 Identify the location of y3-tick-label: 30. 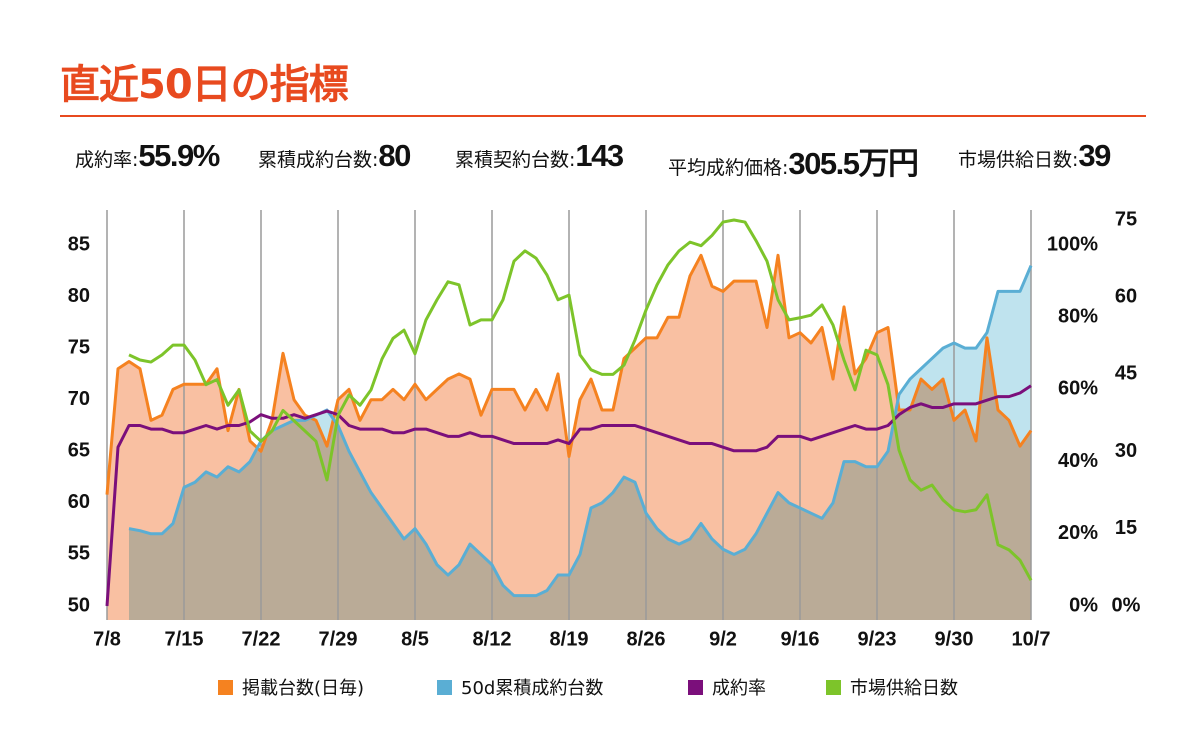
(1126, 451).